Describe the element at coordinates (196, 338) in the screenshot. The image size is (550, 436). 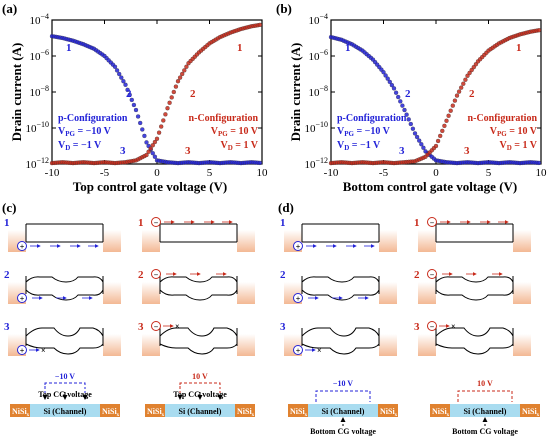
I see `band-diagram-n-3: 3 − ×` at that location.